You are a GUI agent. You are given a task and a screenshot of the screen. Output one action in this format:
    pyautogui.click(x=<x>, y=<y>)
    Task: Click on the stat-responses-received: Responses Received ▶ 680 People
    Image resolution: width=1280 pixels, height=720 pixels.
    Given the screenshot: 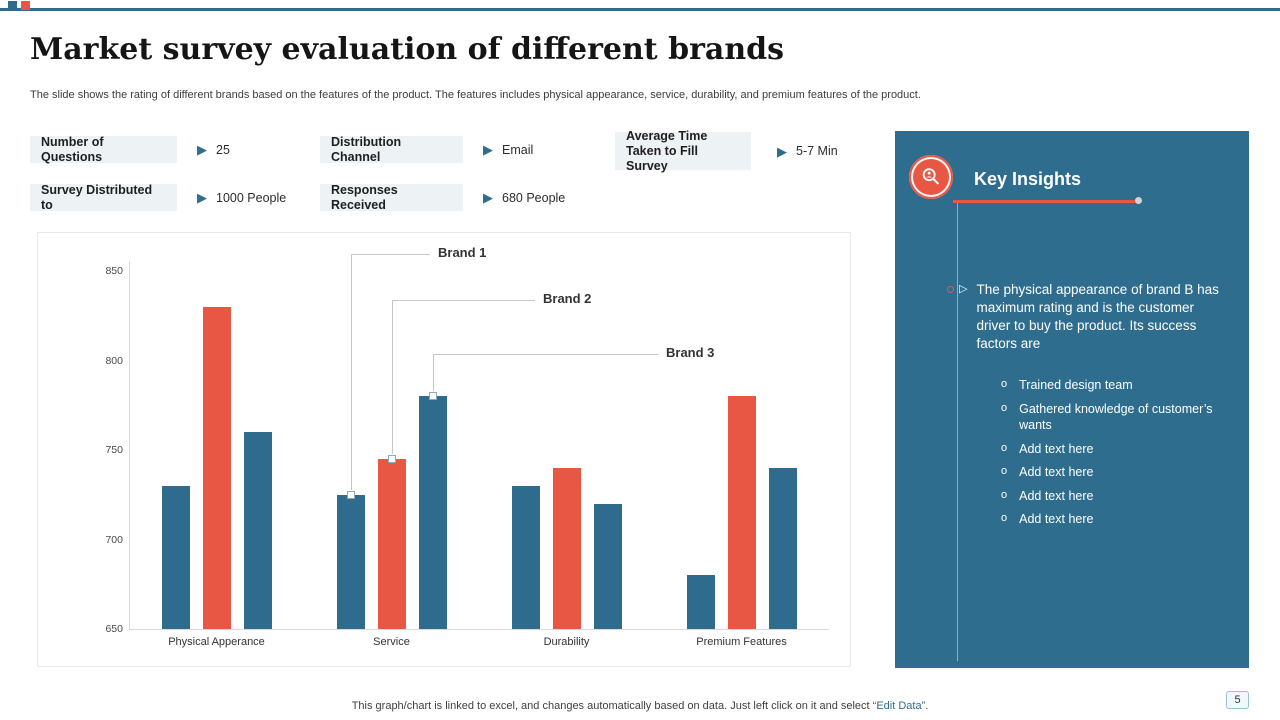 What is the action you would take?
    pyautogui.click(x=443, y=197)
    